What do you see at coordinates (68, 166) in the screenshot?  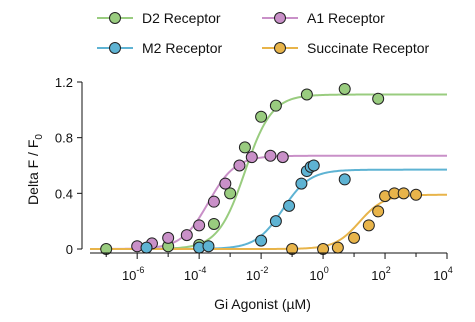 I see `y-axis-ticks: 0 0.4 0.8 1.2` at bounding box center [68, 166].